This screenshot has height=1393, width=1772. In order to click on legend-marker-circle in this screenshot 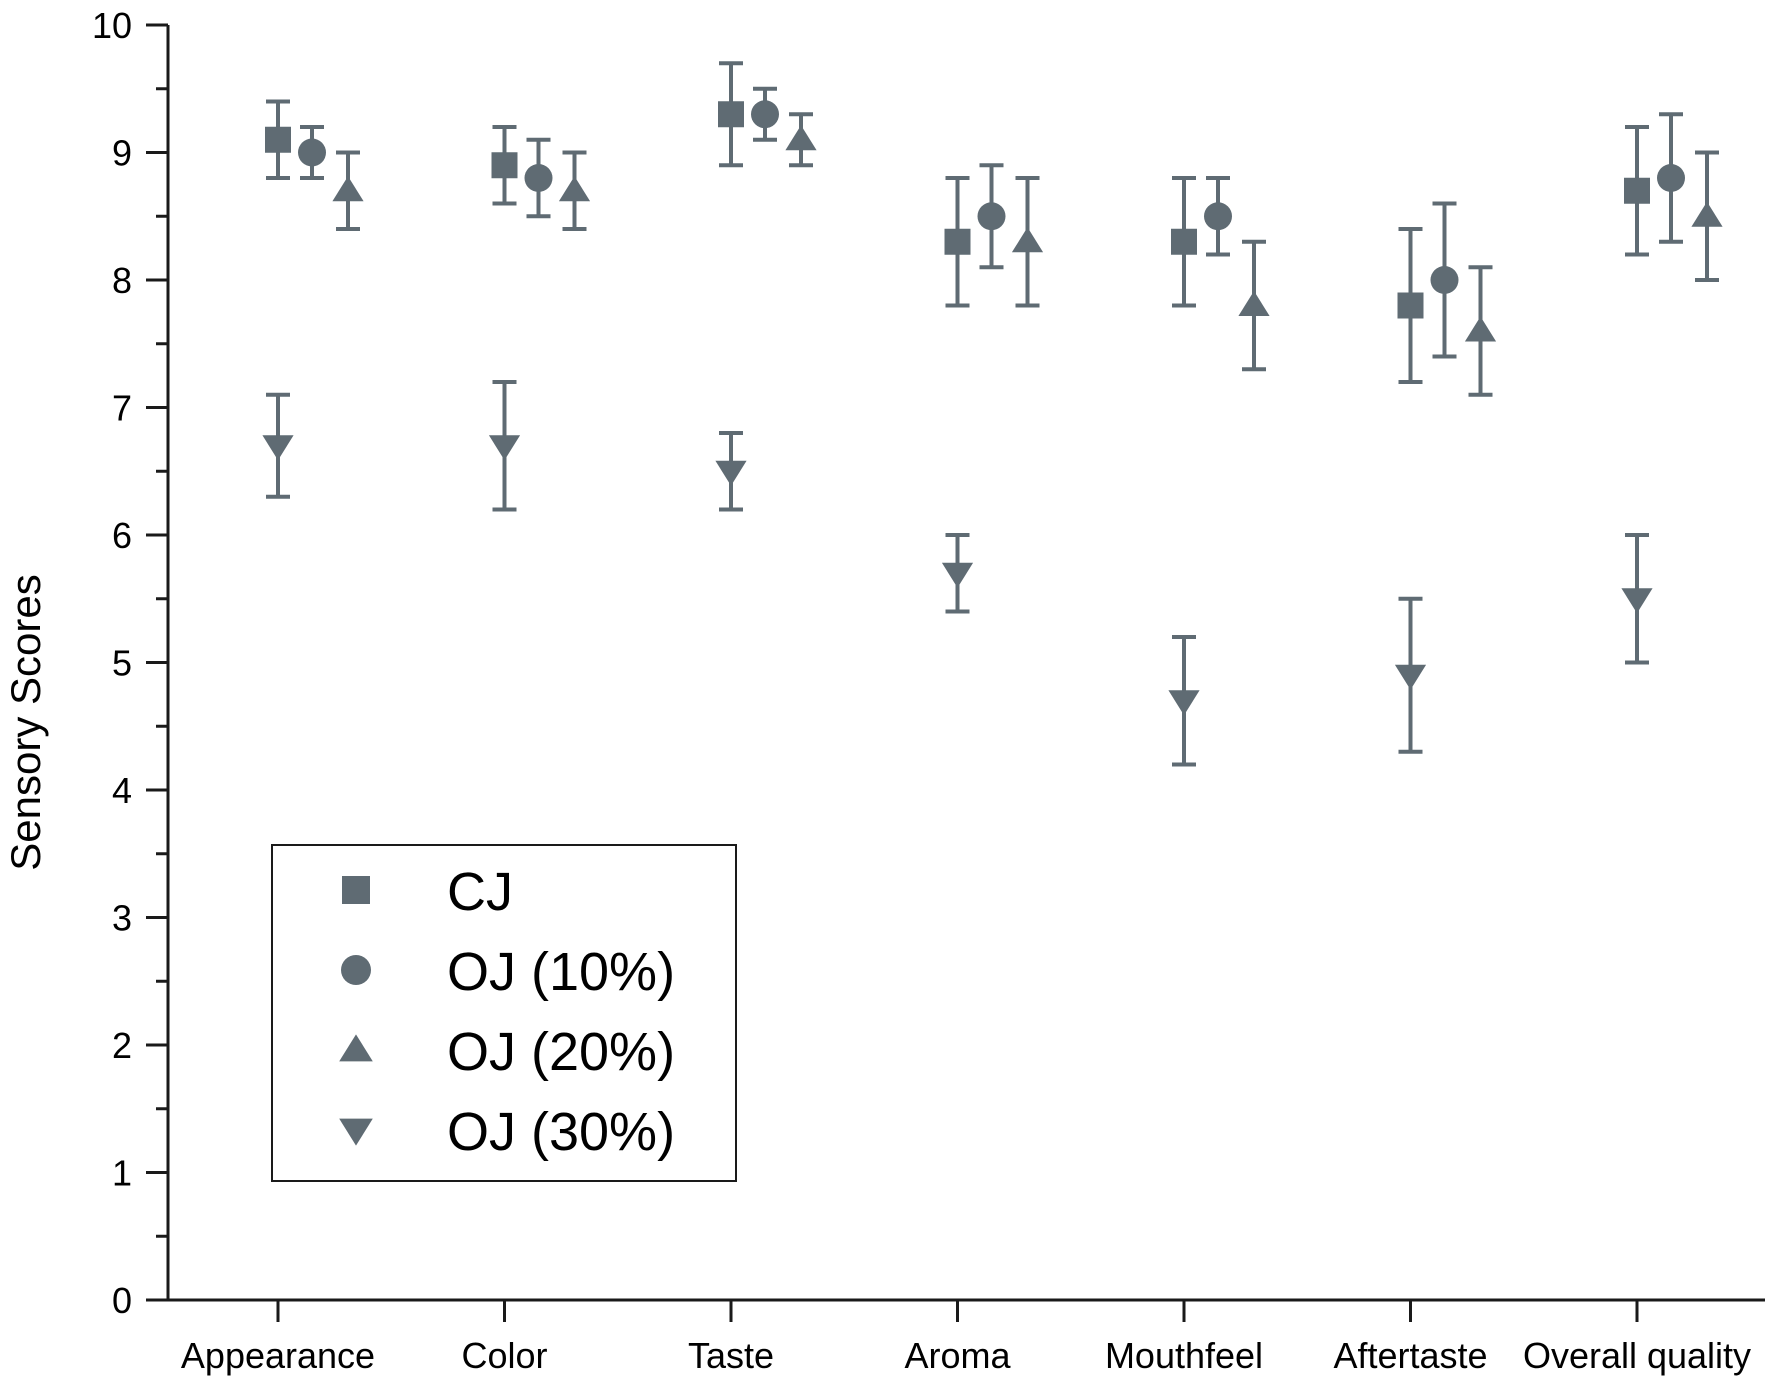, I will do `click(356, 970)`.